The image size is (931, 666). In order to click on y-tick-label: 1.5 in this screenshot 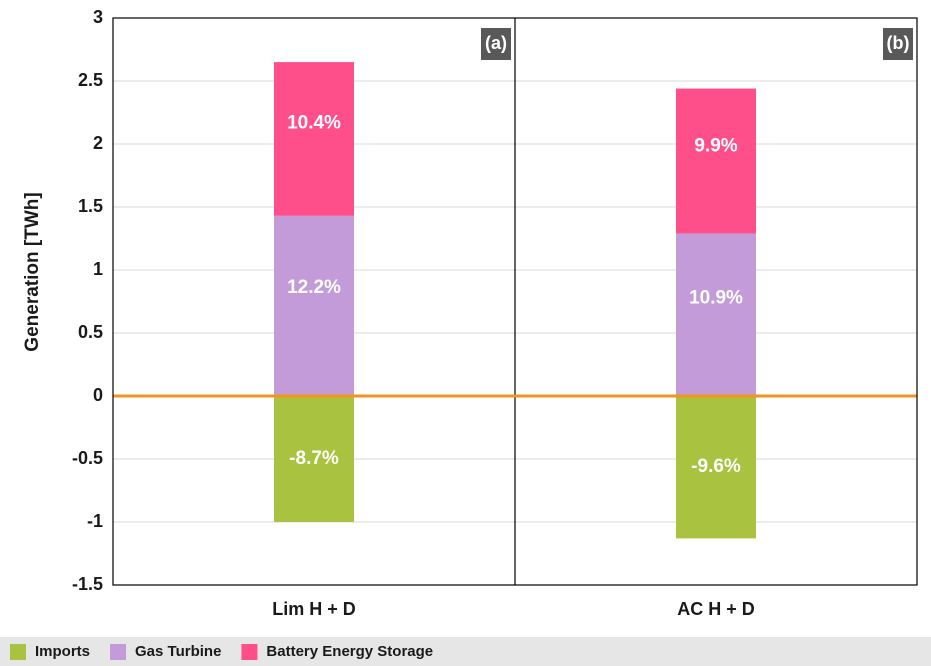, I will do `click(90, 206)`.